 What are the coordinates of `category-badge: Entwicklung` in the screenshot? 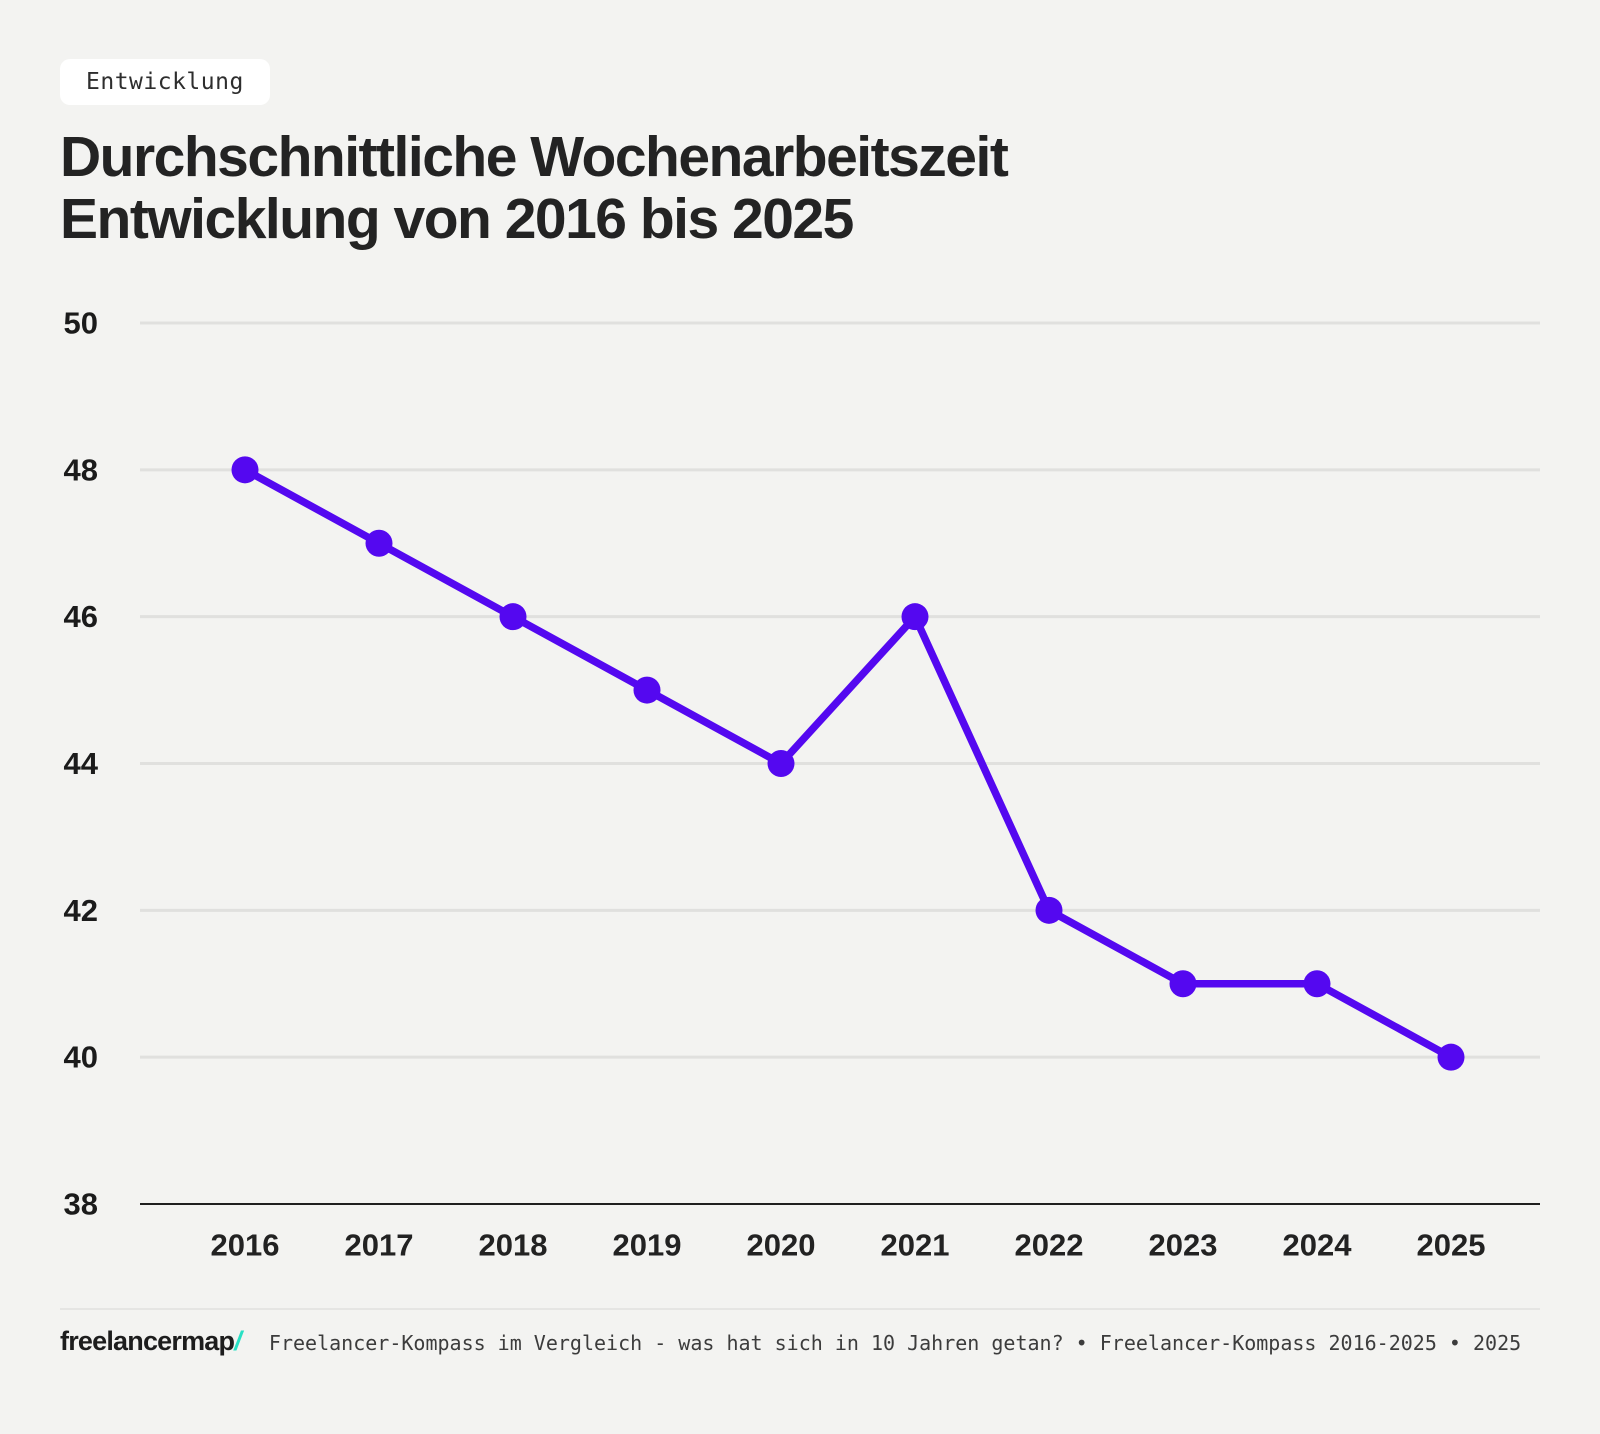 It's located at (165, 82).